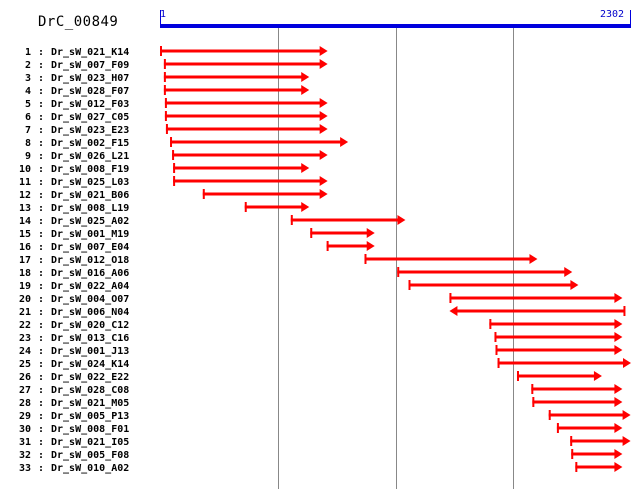 Image resolution: width=640 pixels, height=489 pixels. What do you see at coordinates (28, 156) in the screenshot?
I see `read-index: 9` at bounding box center [28, 156].